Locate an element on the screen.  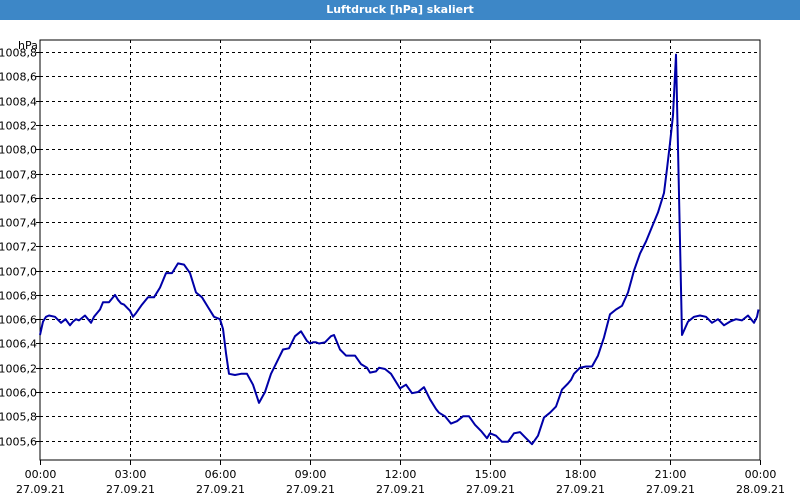
x-tick-time-label: 12:00 is located at coordinates (401, 474).